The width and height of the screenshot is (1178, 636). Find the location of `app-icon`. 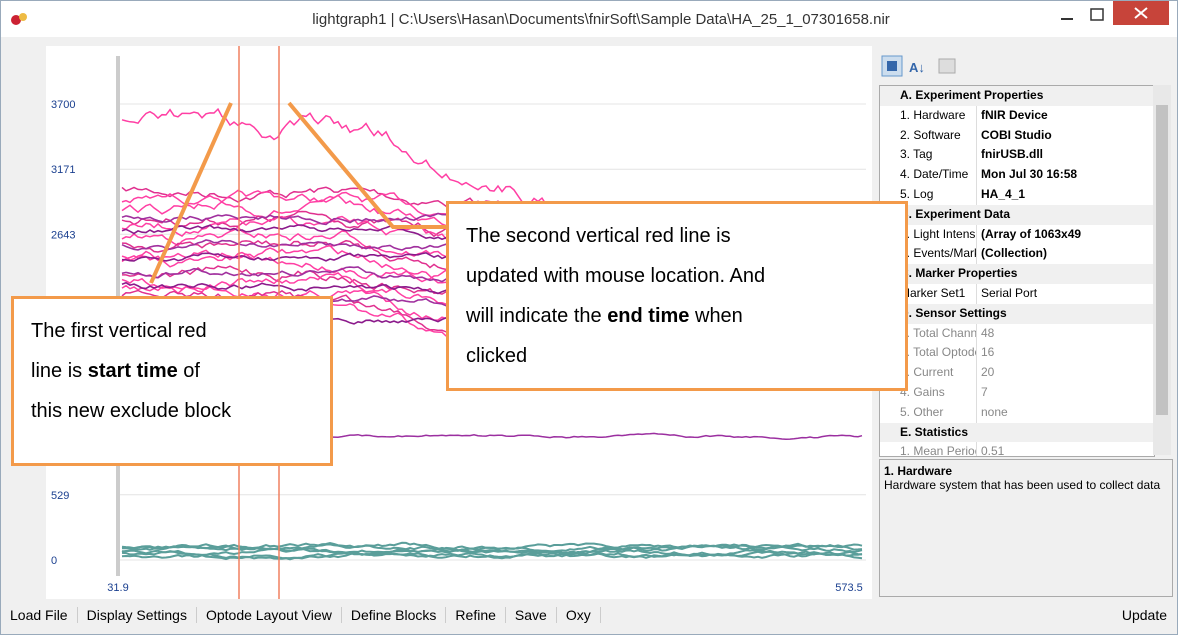

app-icon is located at coordinates (19, 19).